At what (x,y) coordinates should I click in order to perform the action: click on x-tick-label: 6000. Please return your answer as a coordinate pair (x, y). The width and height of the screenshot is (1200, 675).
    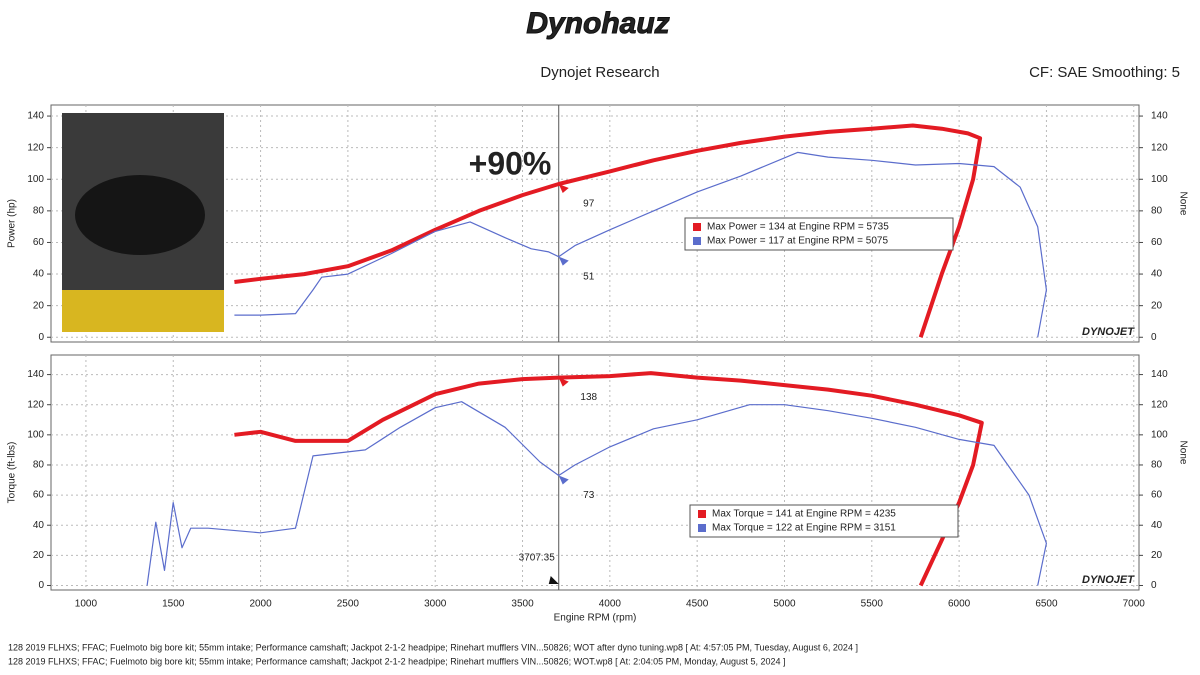
    Looking at the image, I should click on (959, 604).